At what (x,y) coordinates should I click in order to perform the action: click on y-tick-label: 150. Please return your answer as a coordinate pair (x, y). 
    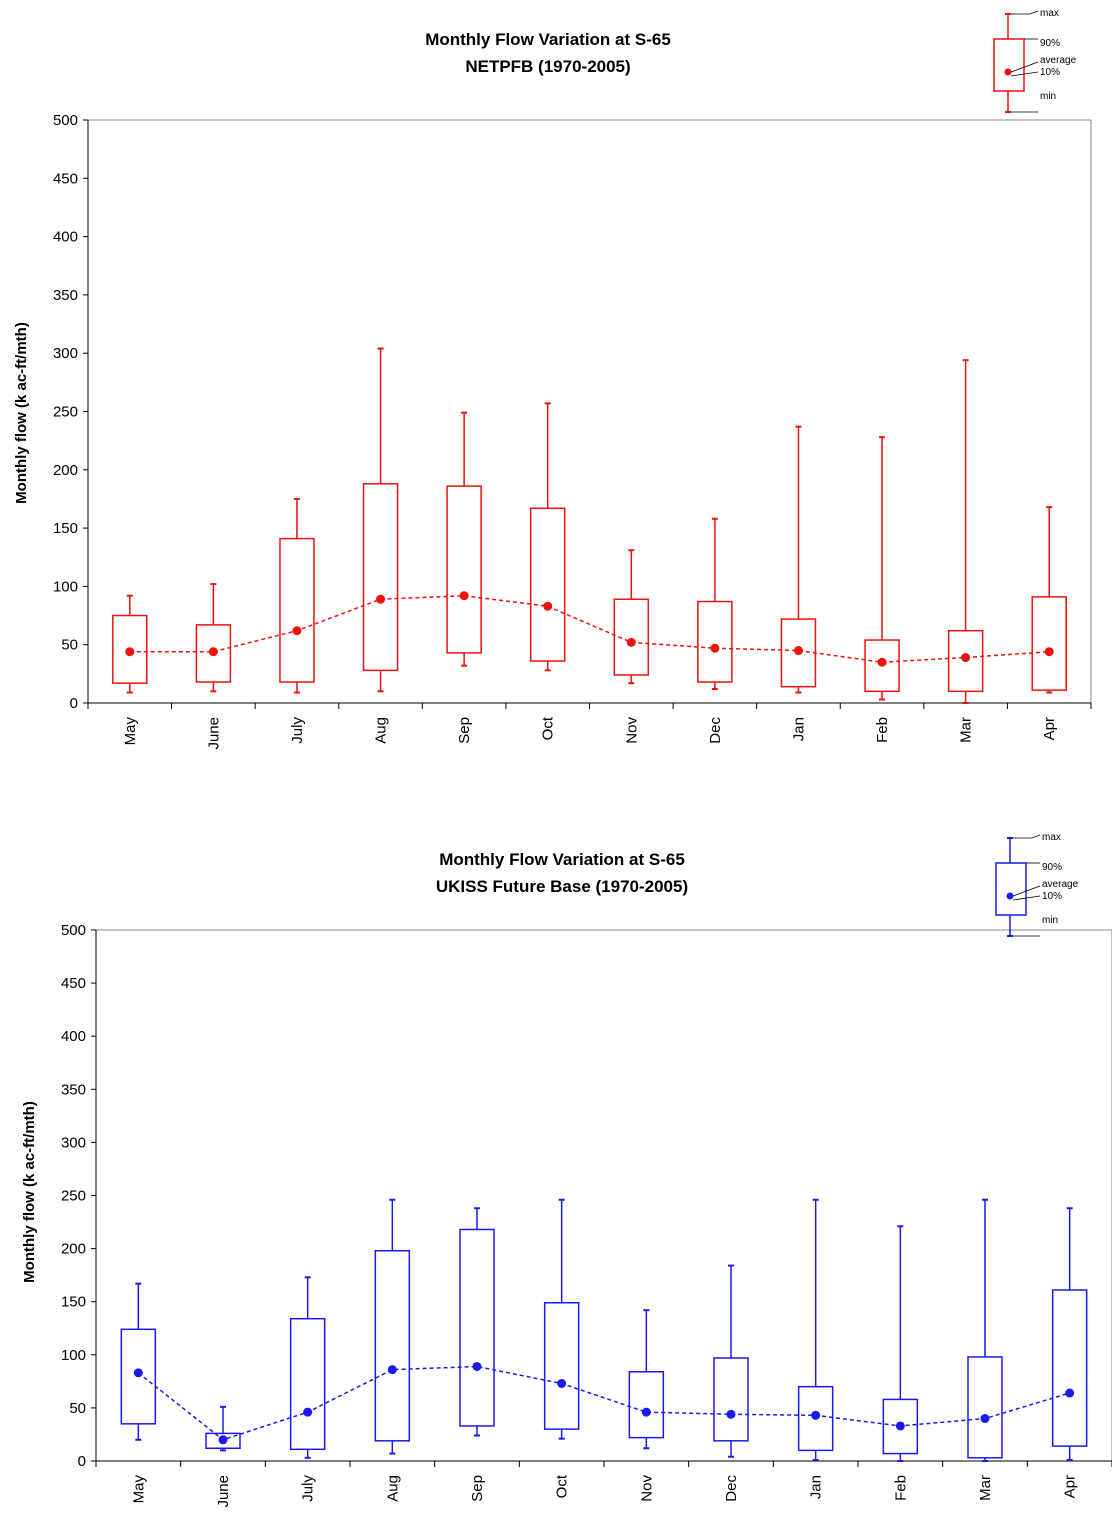
    Looking at the image, I should click on (73, 1302).